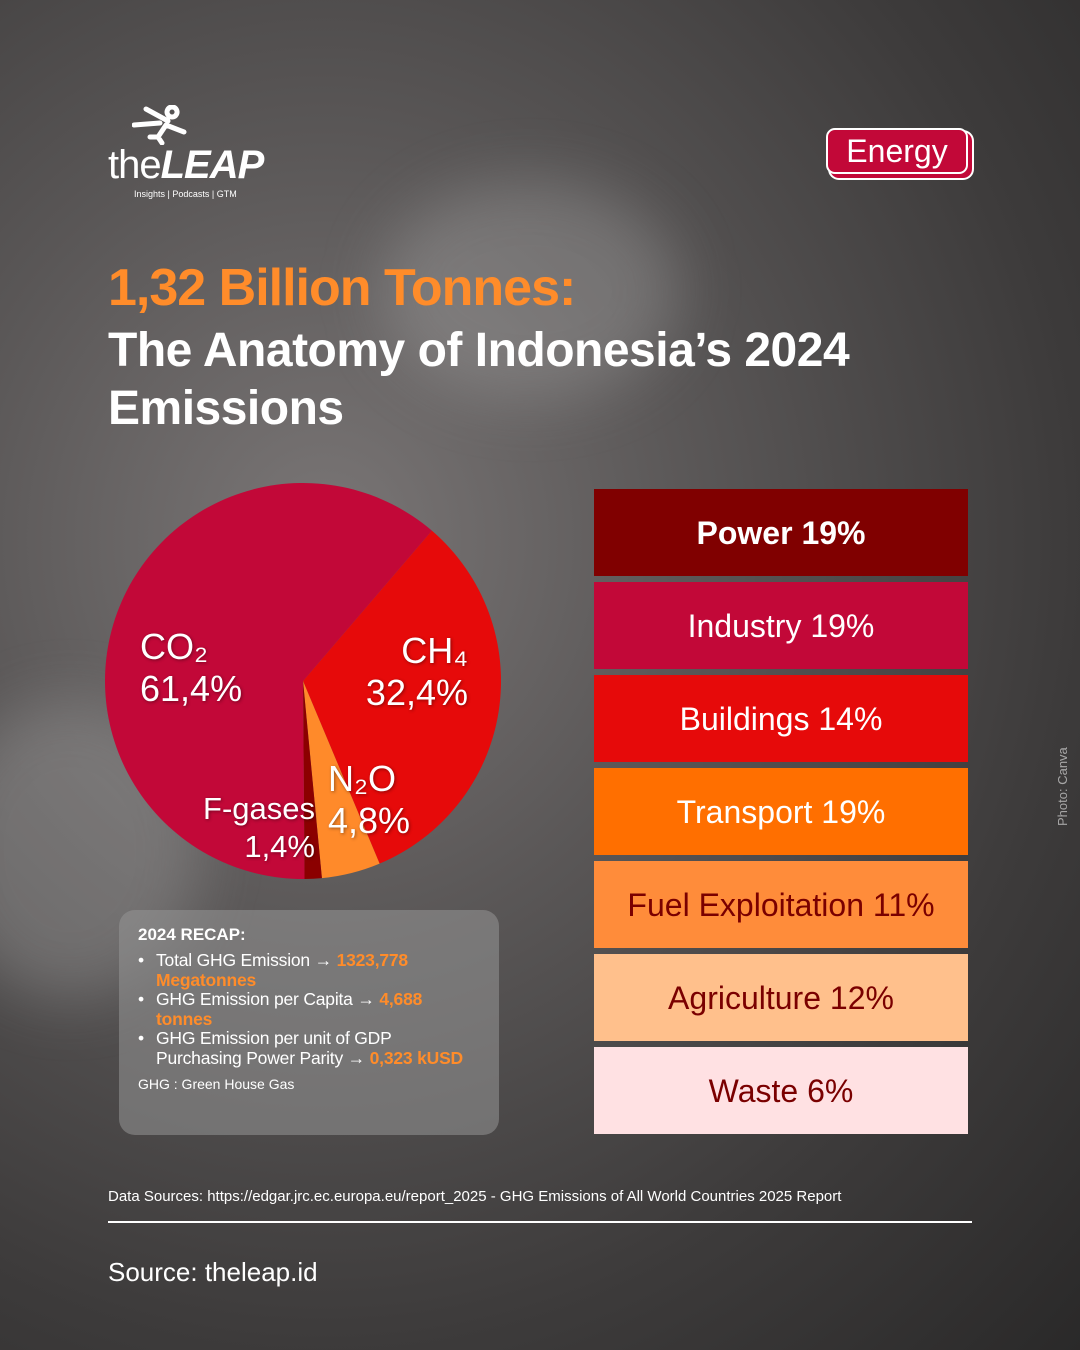 This screenshot has width=1080, height=1350. What do you see at coordinates (781, 904) in the screenshot?
I see `sector-bar: Fuel Exploitation 11%` at bounding box center [781, 904].